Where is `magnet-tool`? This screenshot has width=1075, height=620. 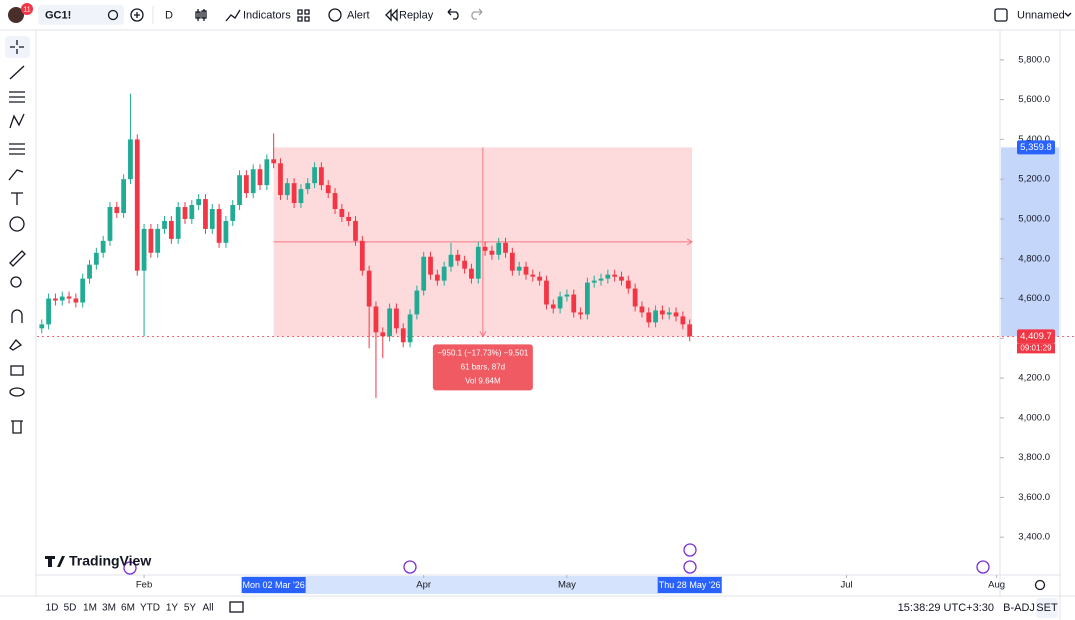
magnet-tool is located at coordinates (17, 316).